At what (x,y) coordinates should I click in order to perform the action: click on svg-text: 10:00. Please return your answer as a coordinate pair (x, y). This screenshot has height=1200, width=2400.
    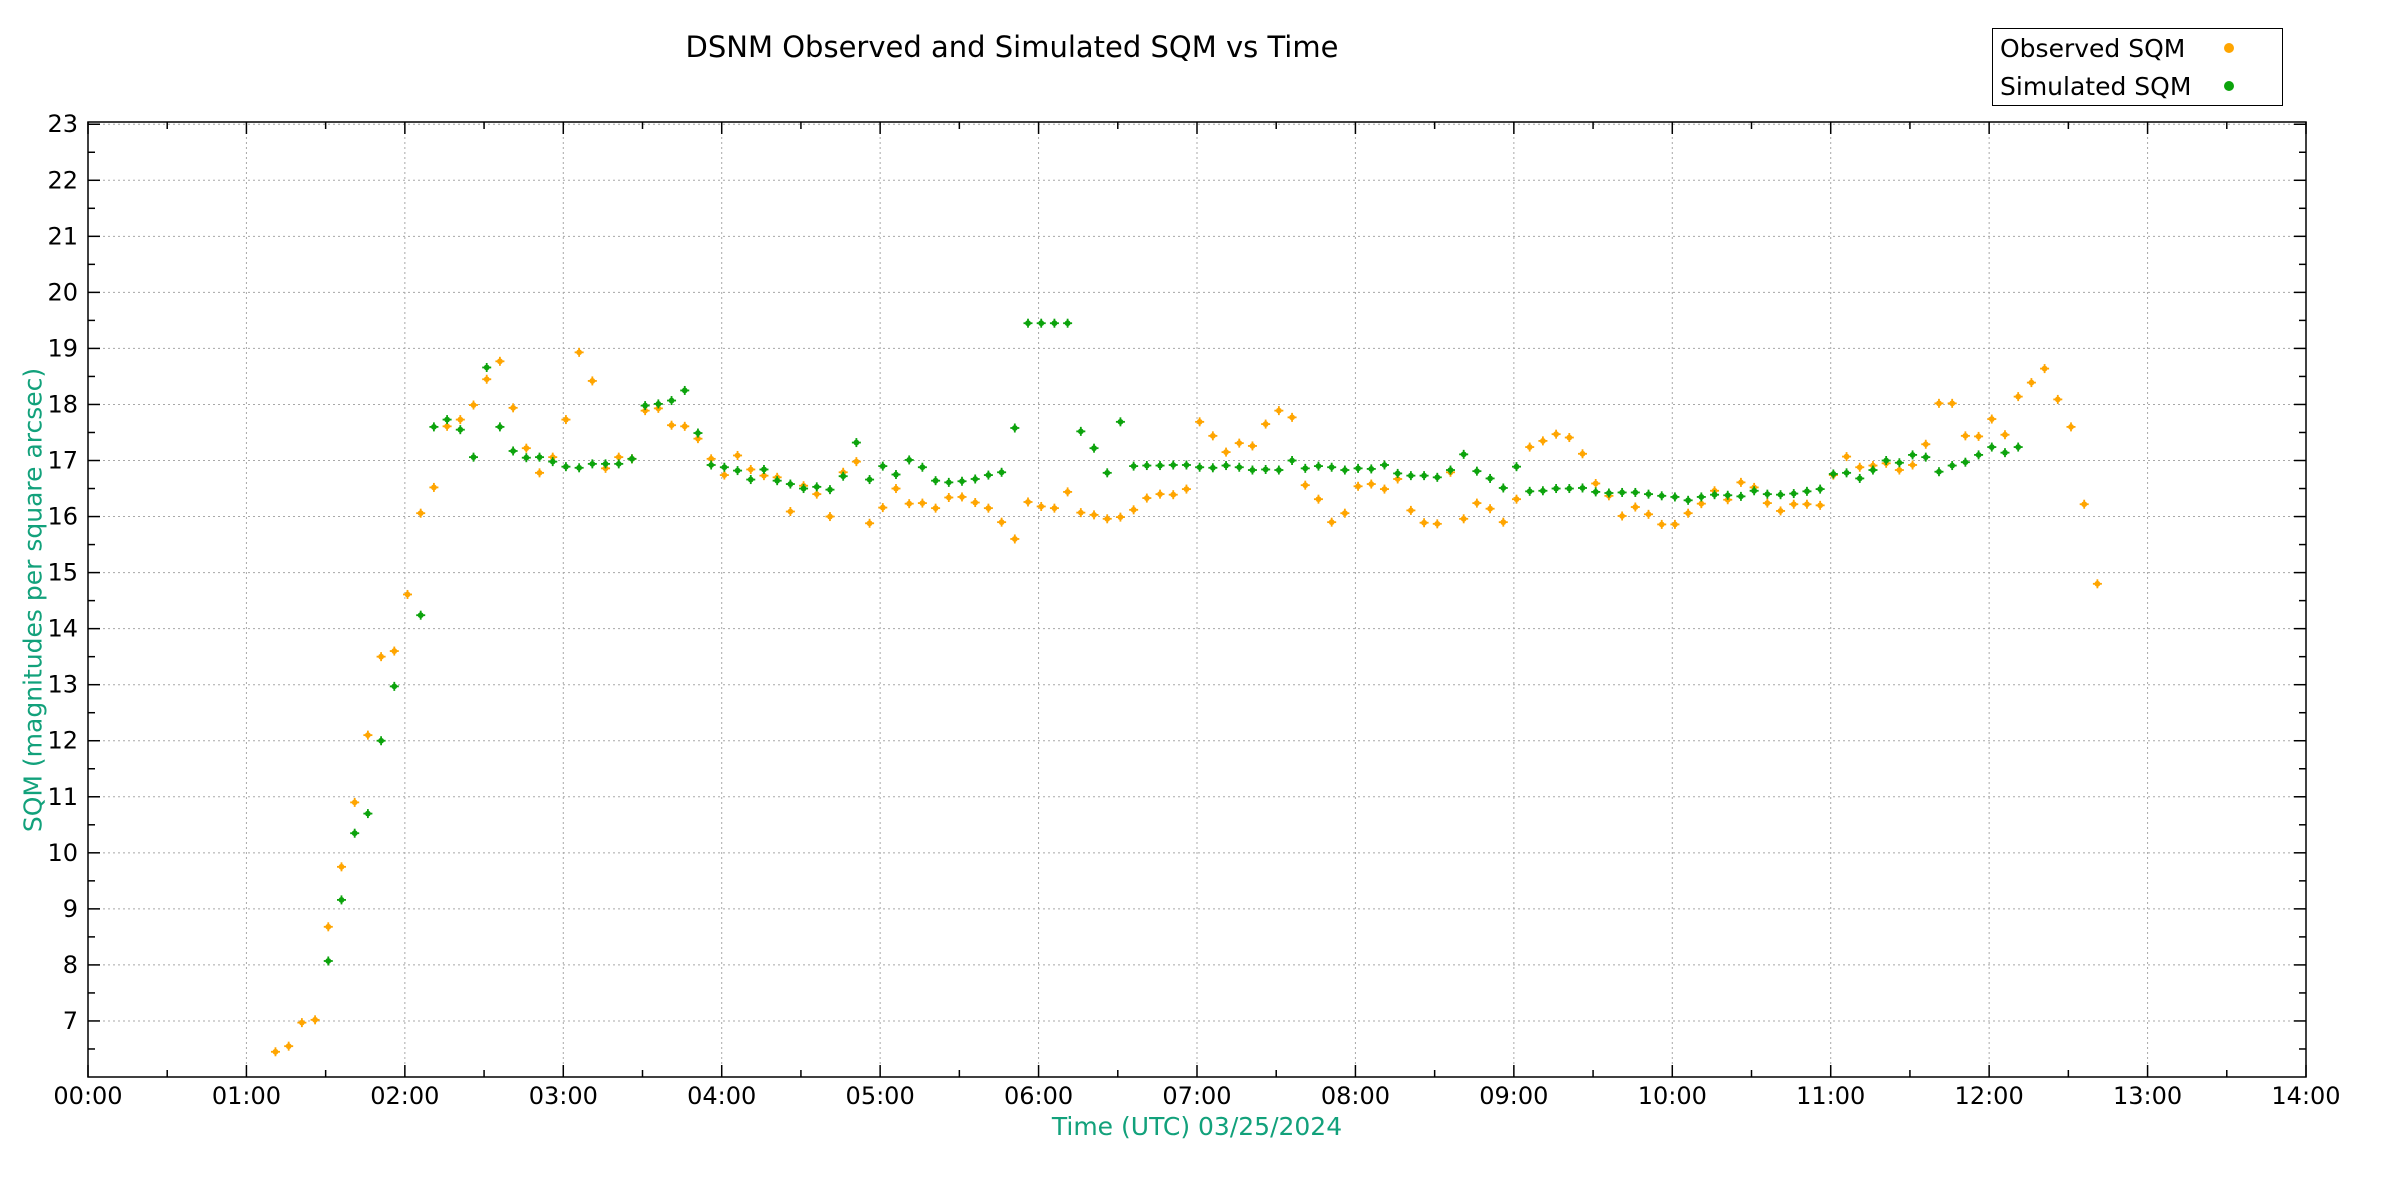
    Looking at the image, I should click on (1672, 1096).